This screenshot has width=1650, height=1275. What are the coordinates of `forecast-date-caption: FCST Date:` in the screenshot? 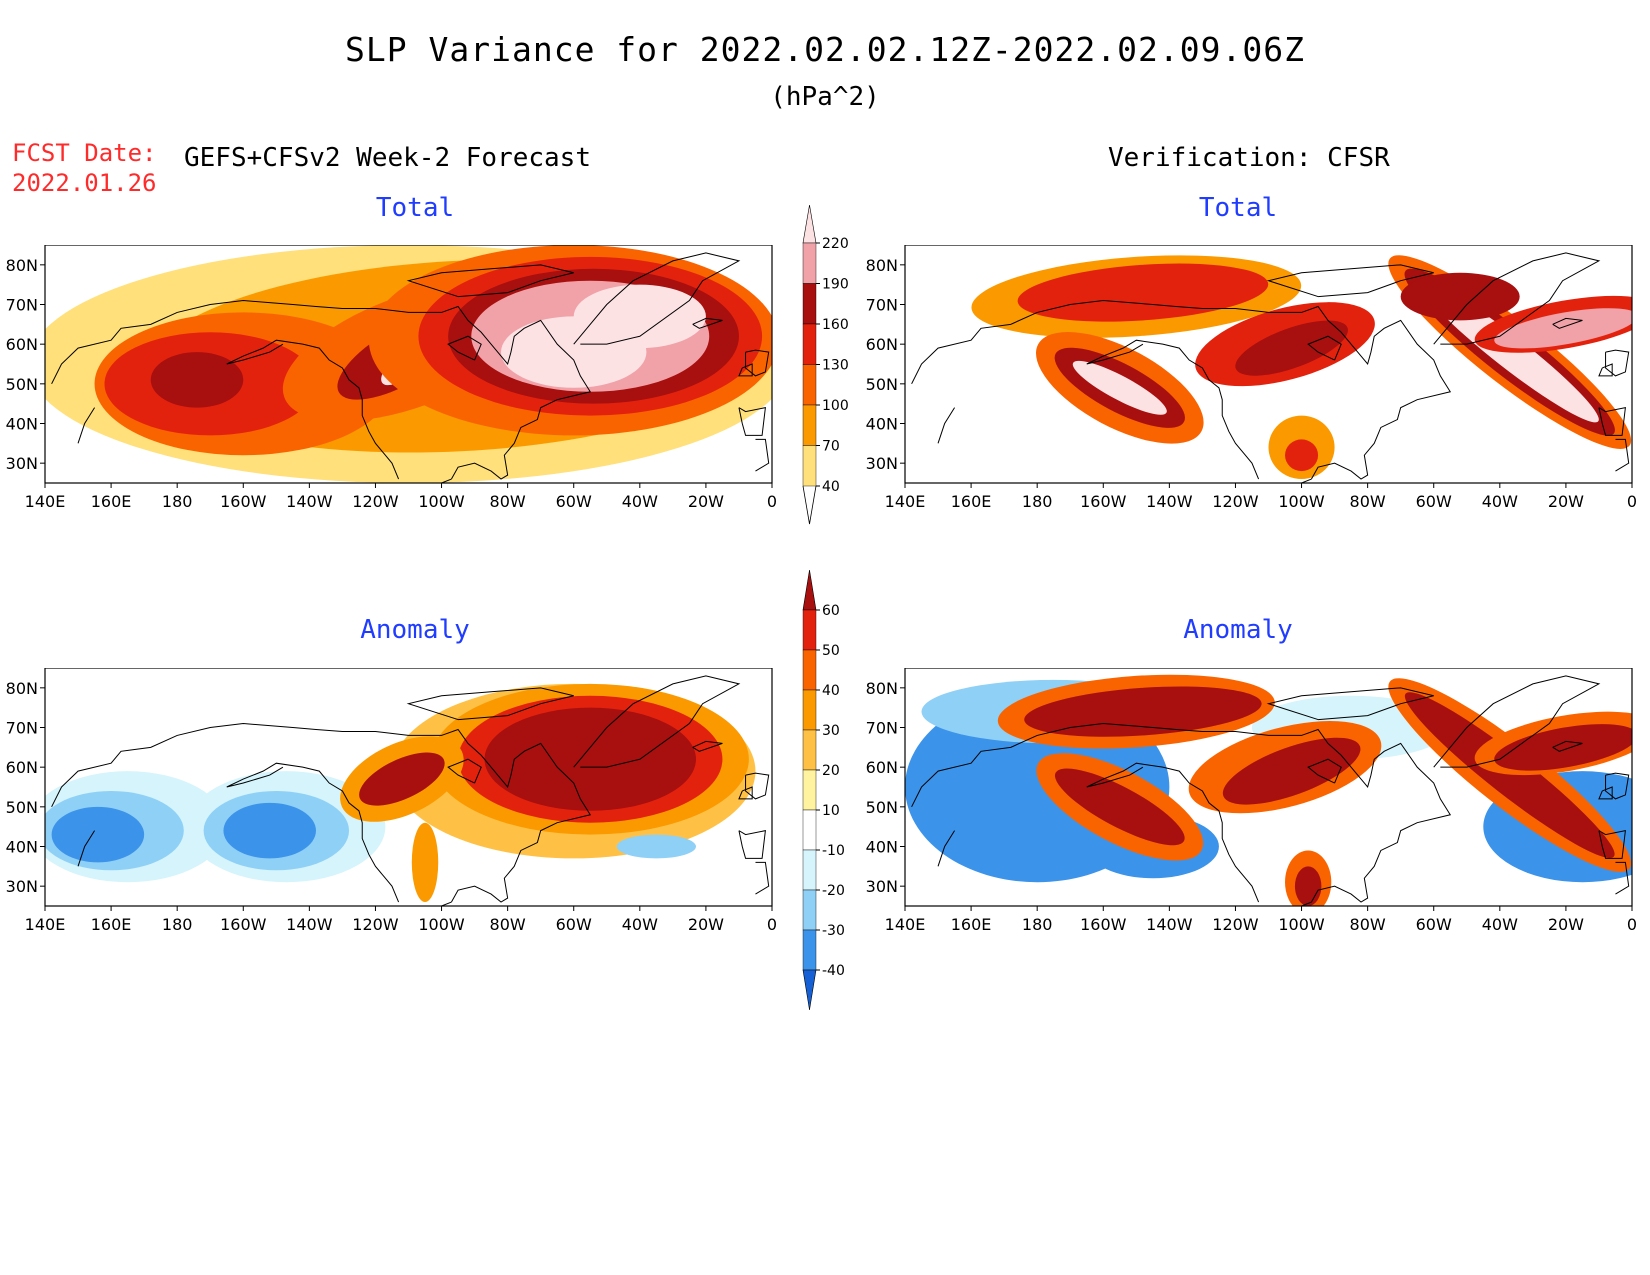 It's located at (84, 153).